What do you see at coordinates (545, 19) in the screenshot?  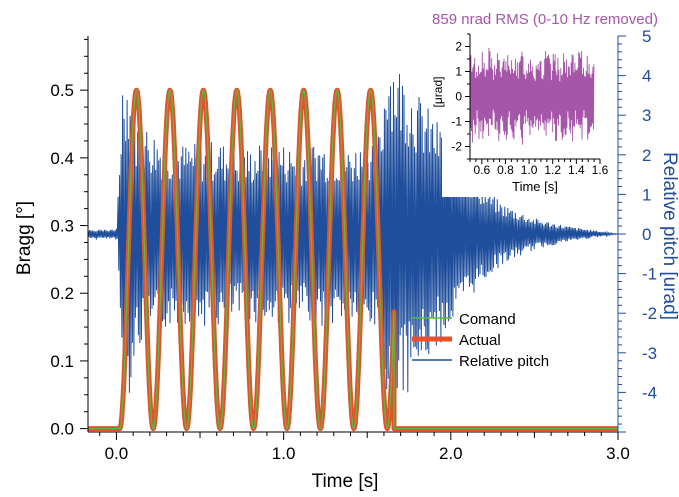 I see `inset-title: 859 nrad RMS (0-10 Hz removed)` at bounding box center [545, 19].